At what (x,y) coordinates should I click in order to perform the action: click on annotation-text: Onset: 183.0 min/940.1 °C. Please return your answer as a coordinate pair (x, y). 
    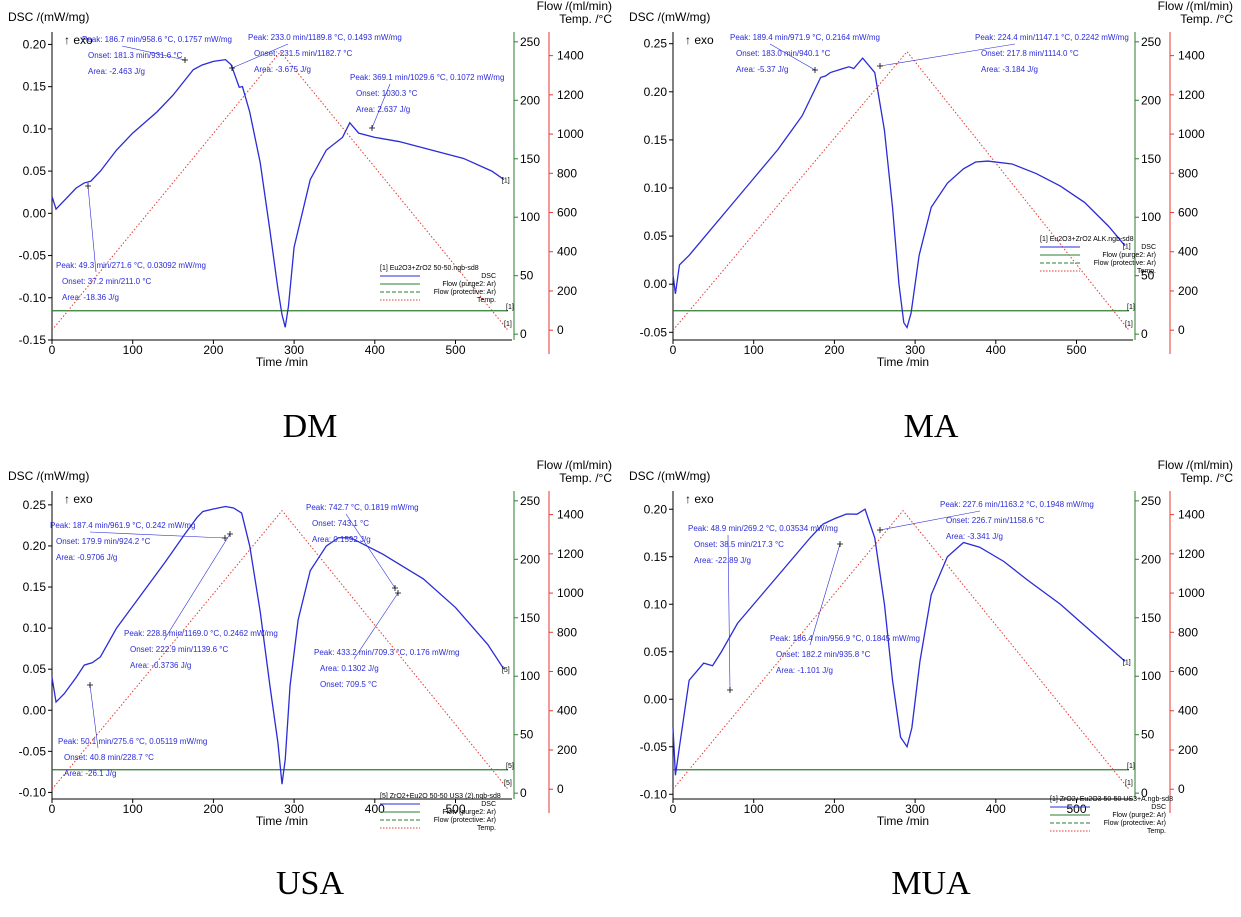
    Looking at the image, I should click on (783, 53).